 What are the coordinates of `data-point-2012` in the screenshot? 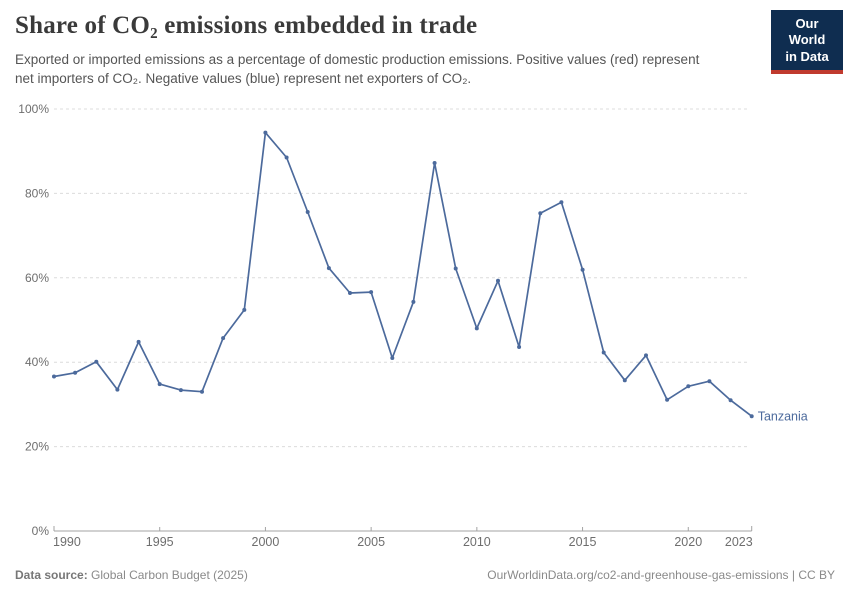 It's located at (519, 347).